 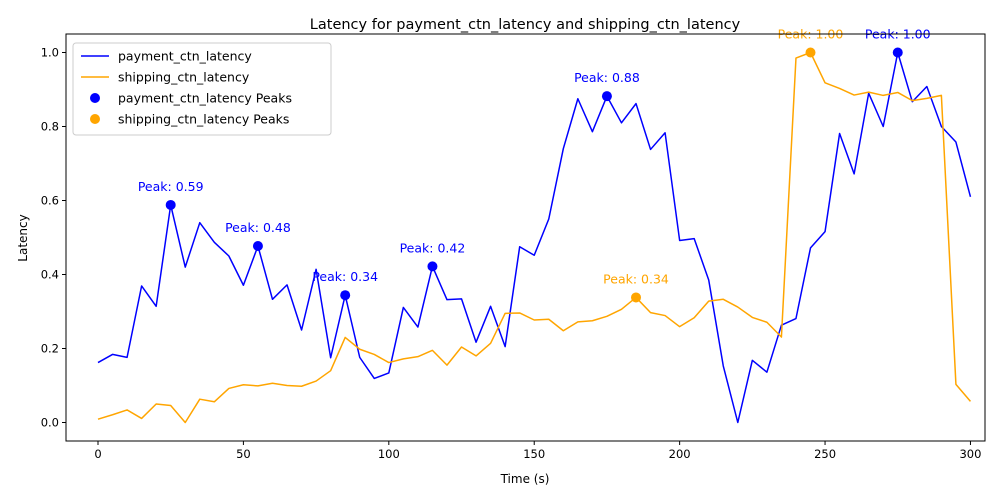 What do you see at coordinates (50, 127) in the screenshot?
I see `y-tick-label: 0.8` at bounding box center [50, 127].